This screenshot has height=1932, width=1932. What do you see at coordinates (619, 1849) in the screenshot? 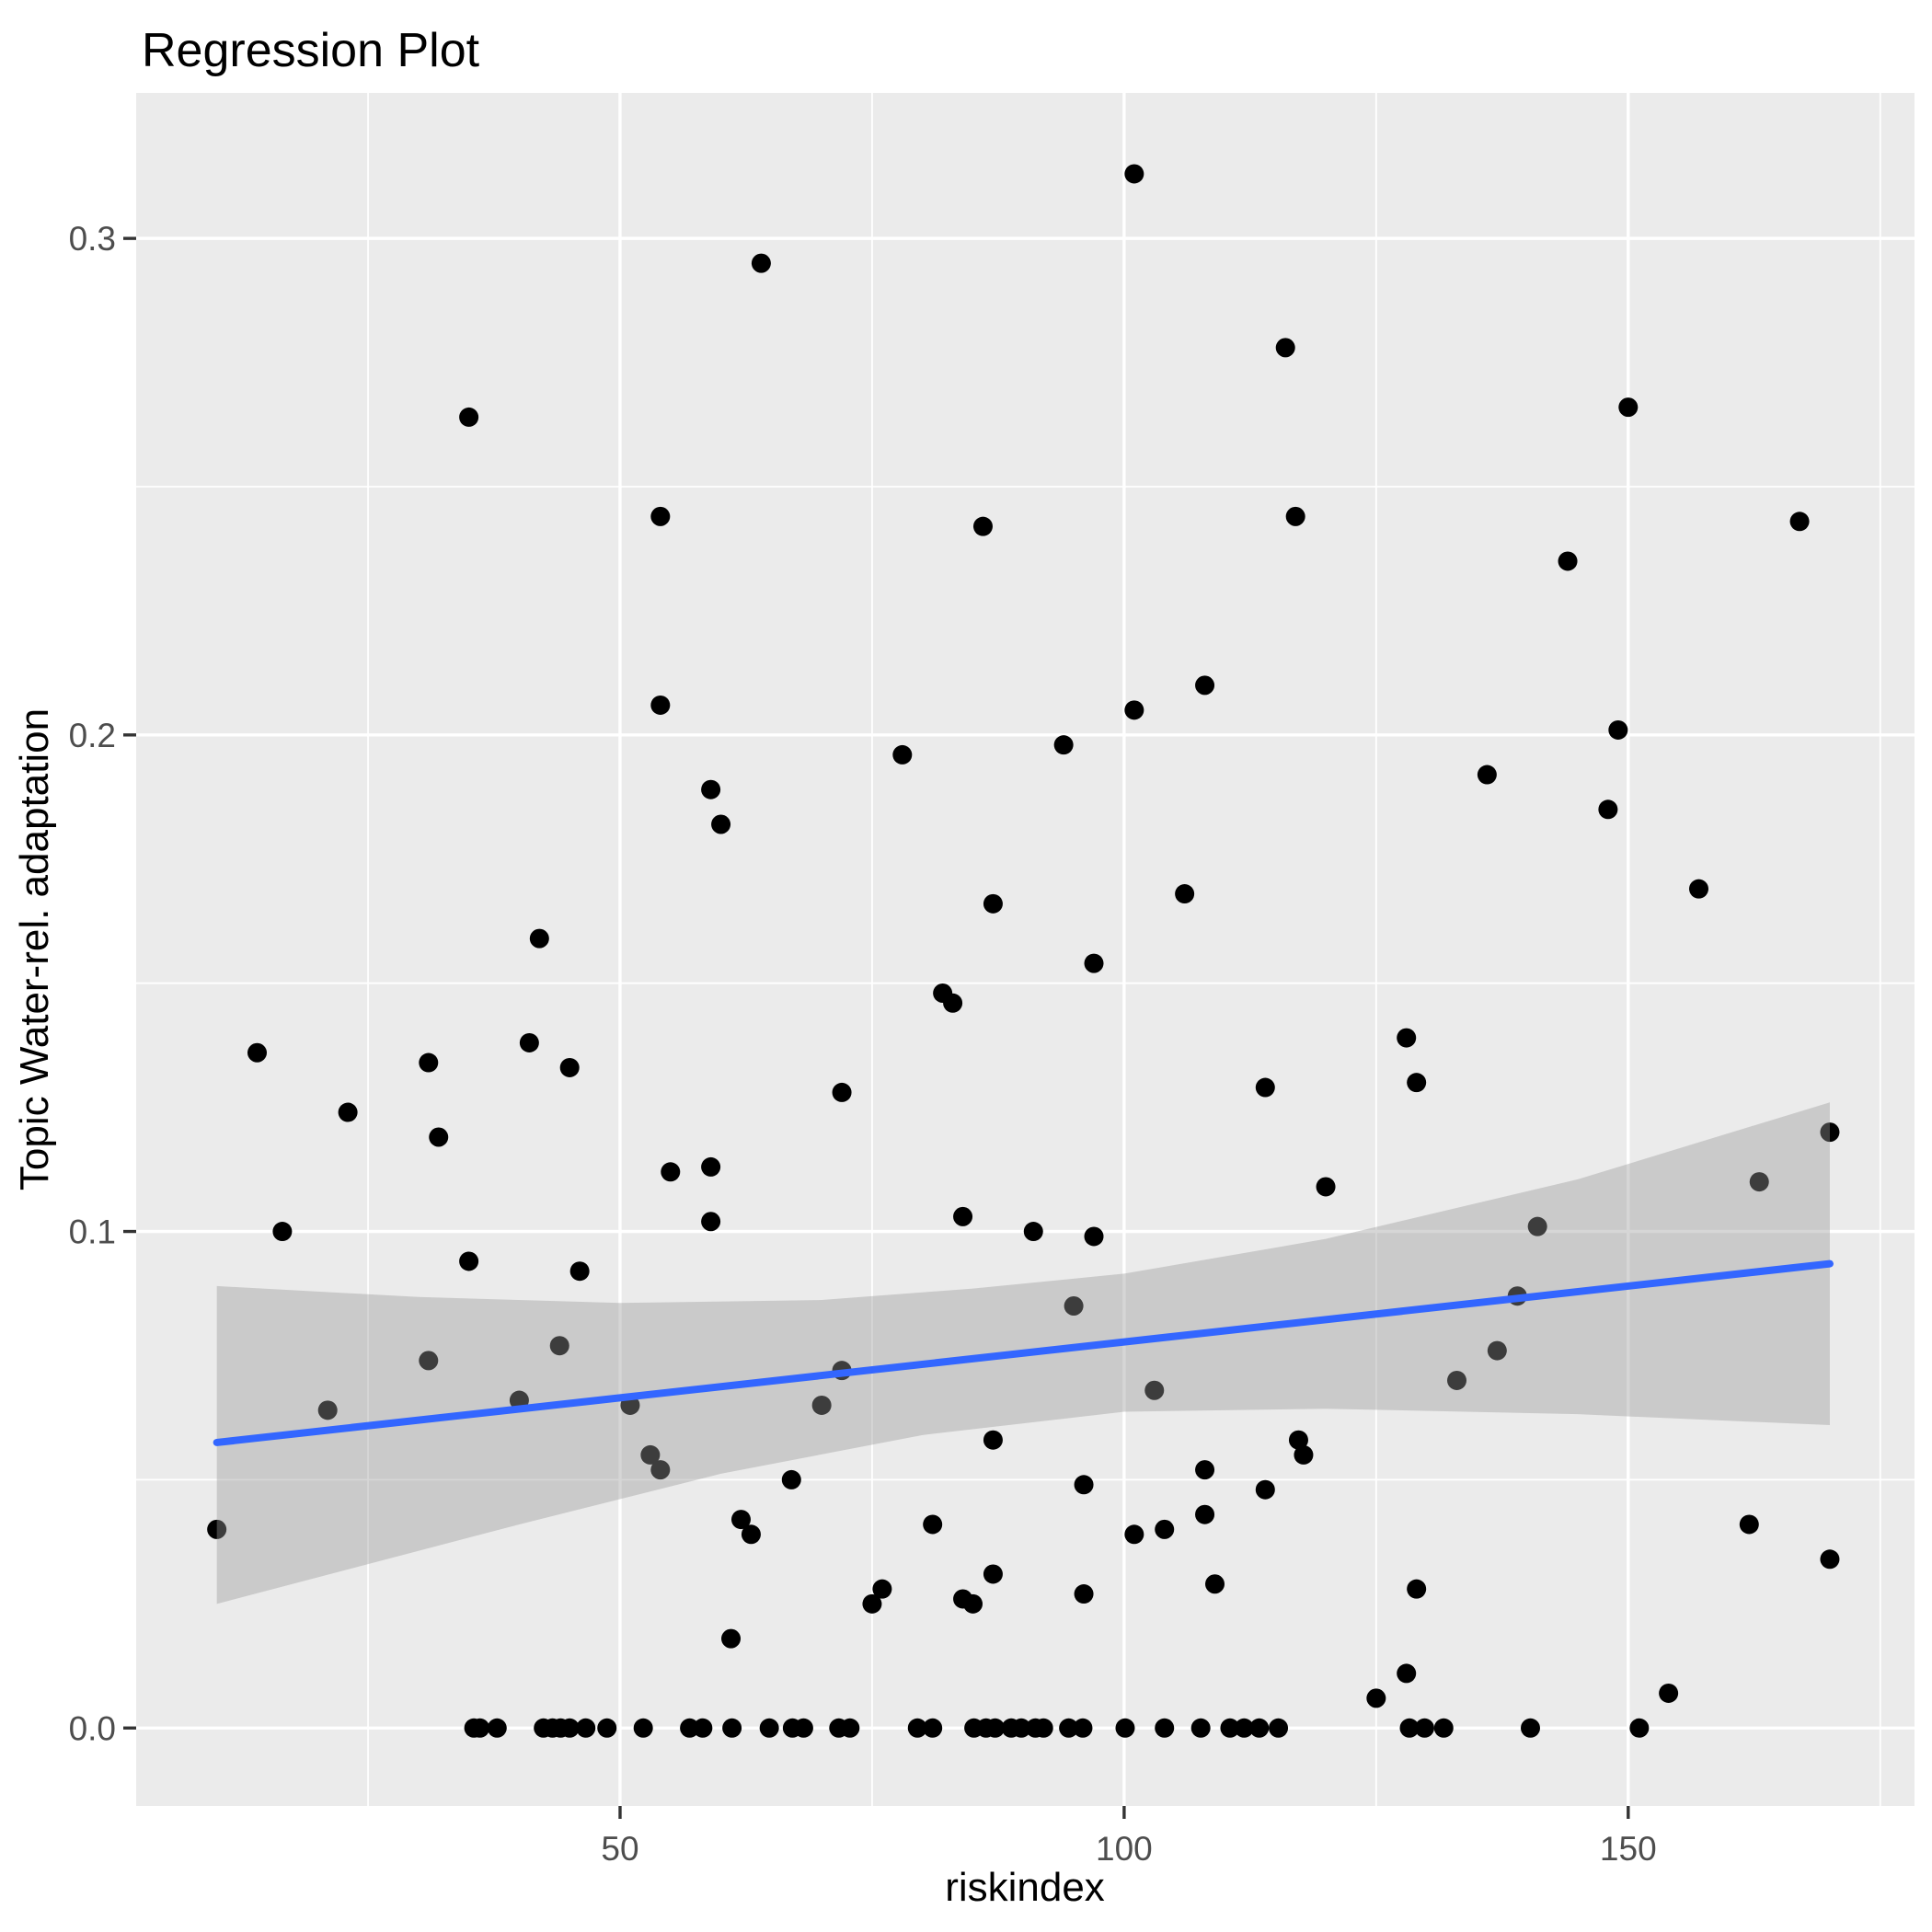
I see `x-tick-label: 50` at bounding box center [619, 1849].